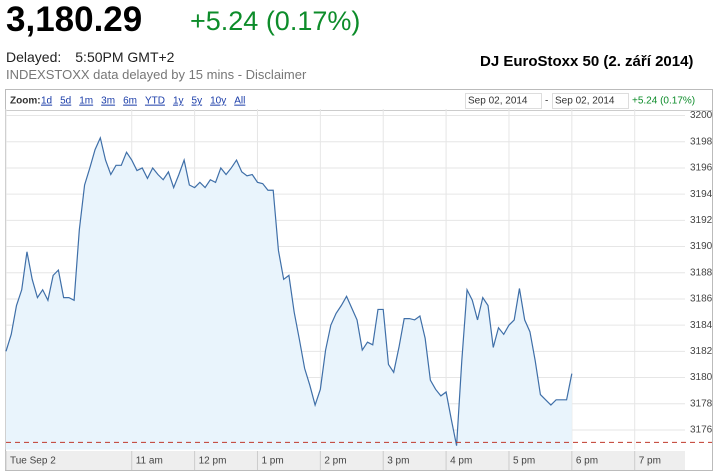  What do you see at coordinates (701, 272) in the screenshot?
I see `y-tick-label: 3188` at bounding box center [701, 272].